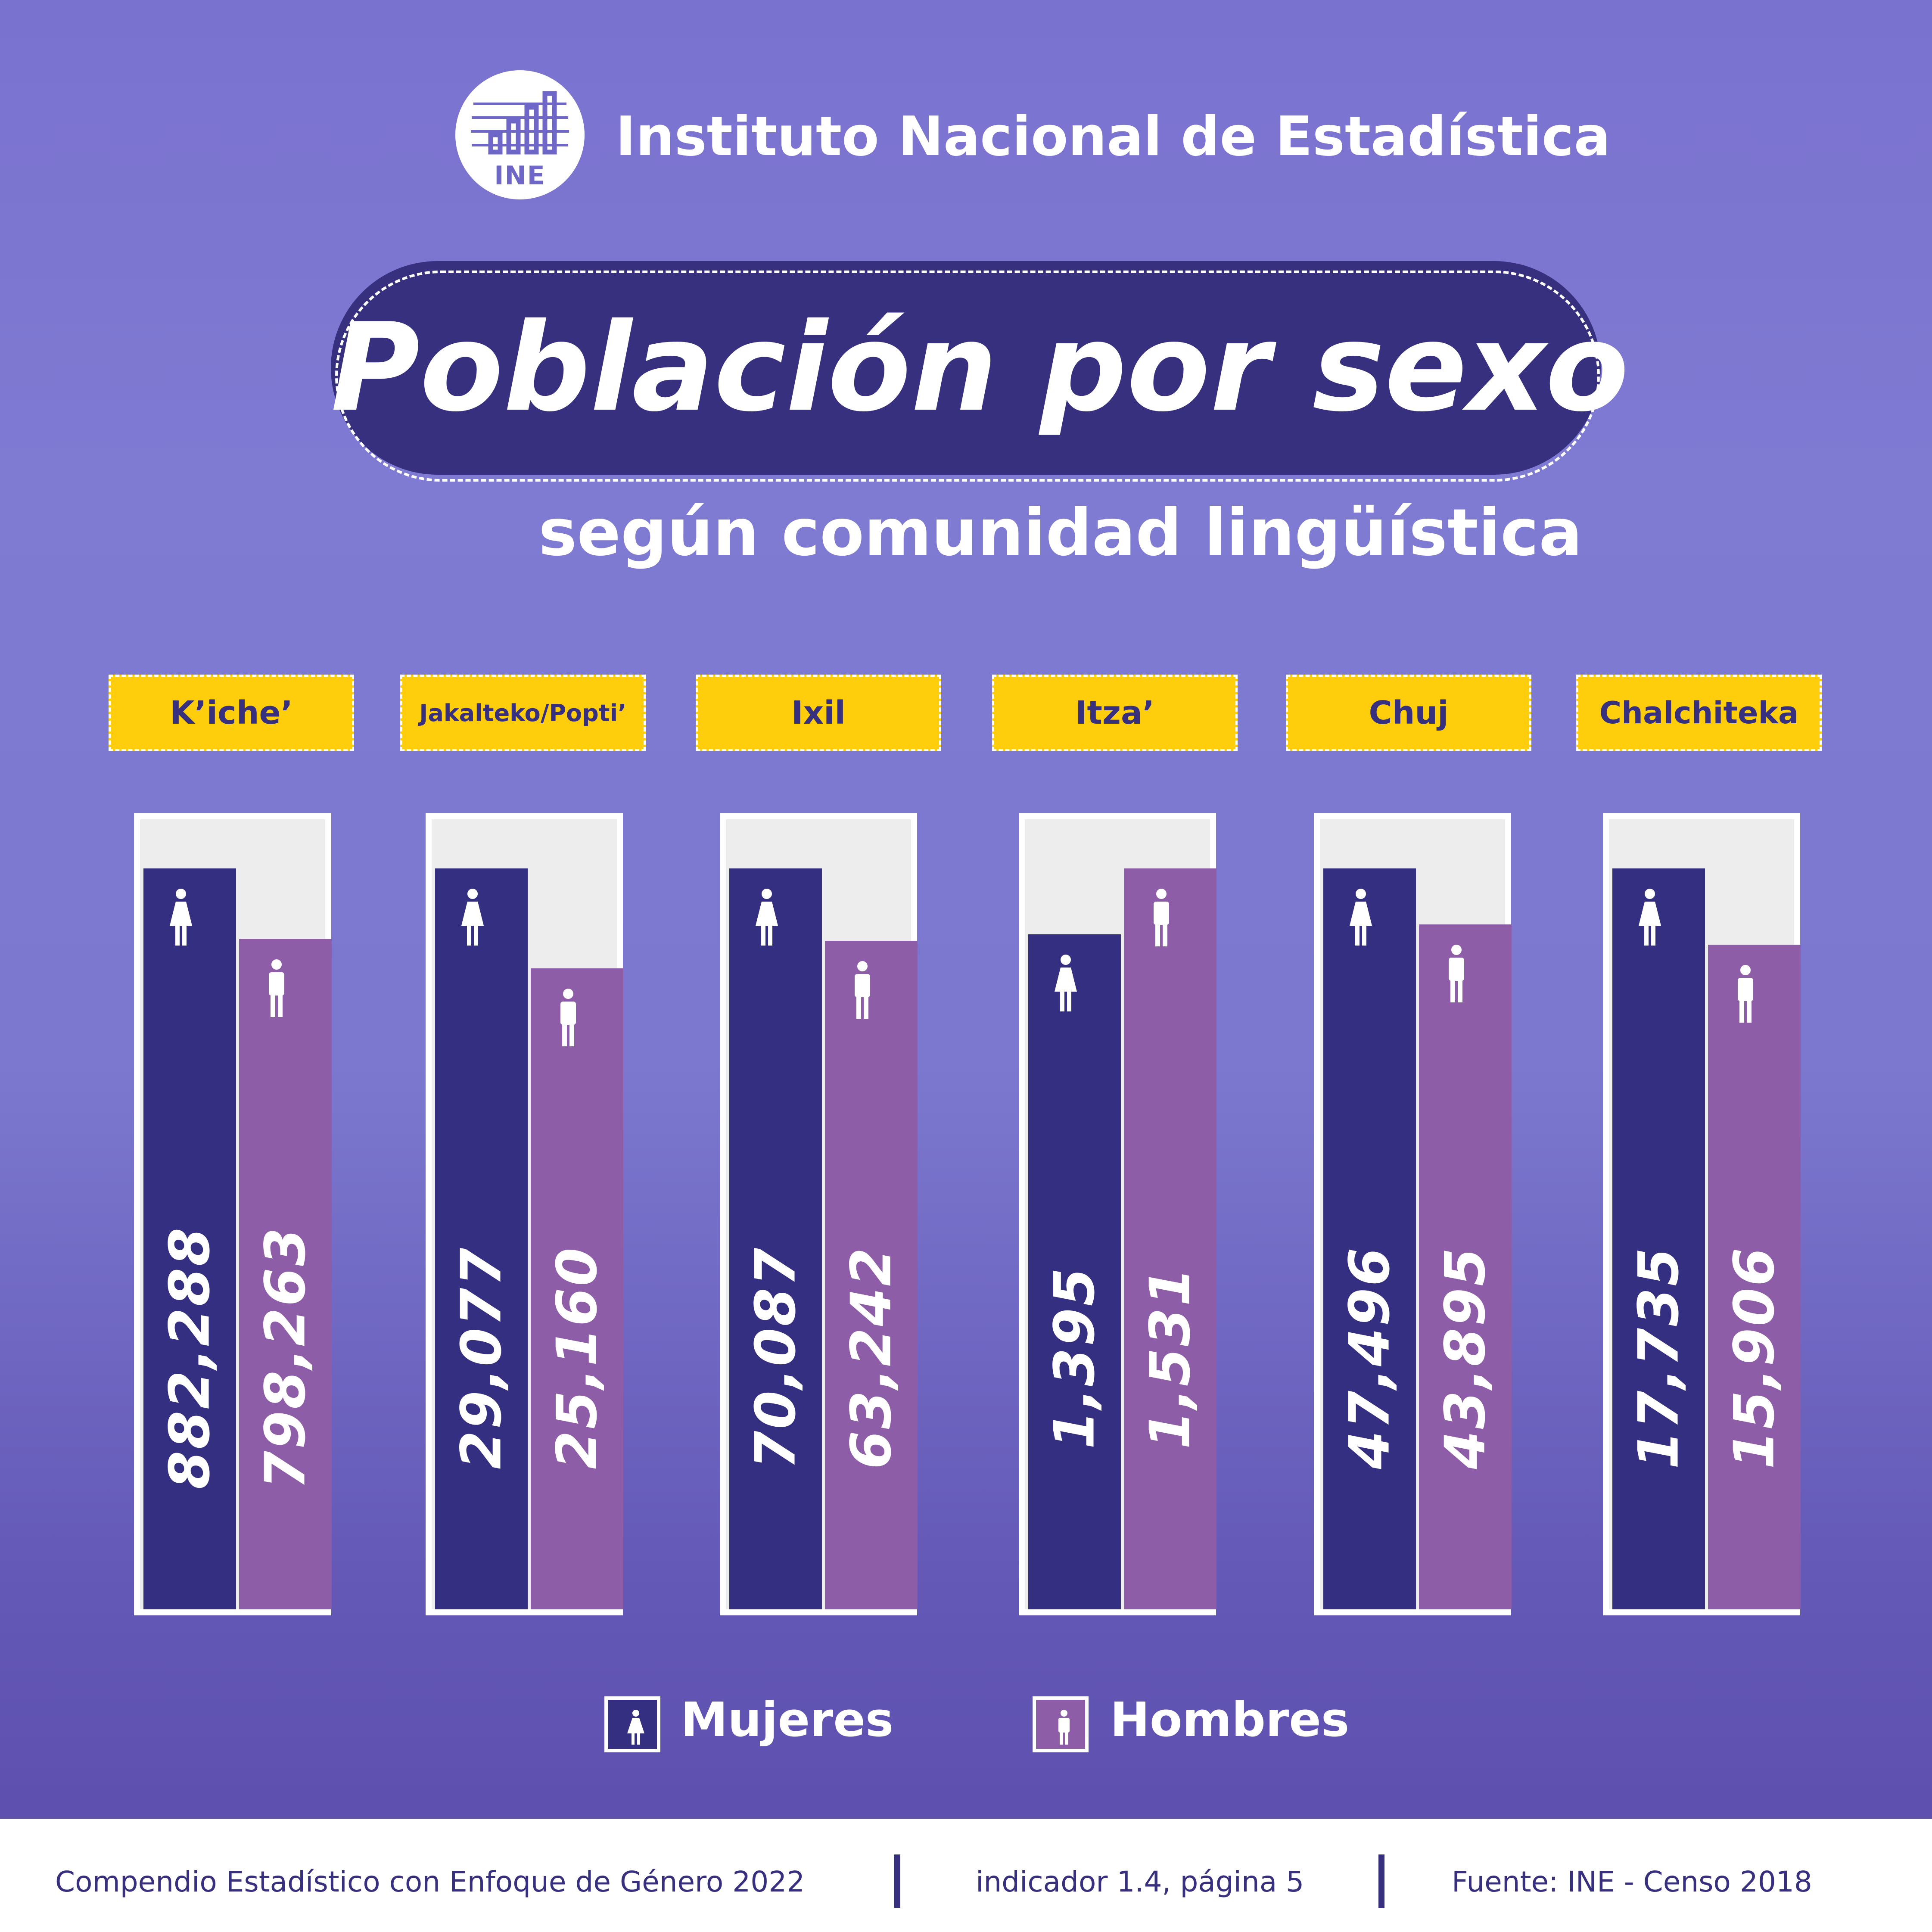  I want to click on ine-logo: INE, so click(520, 135).